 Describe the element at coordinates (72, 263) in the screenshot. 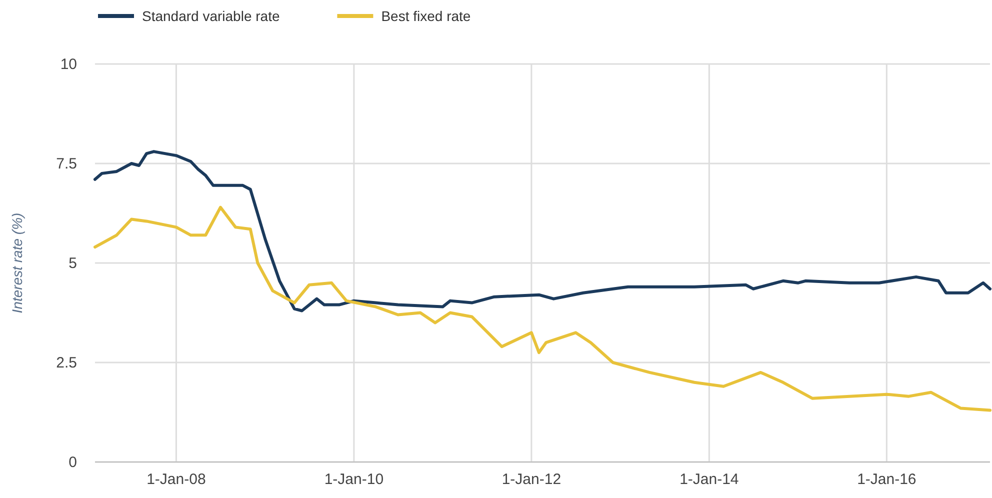

I see `y-tick-label: 5` at that location.